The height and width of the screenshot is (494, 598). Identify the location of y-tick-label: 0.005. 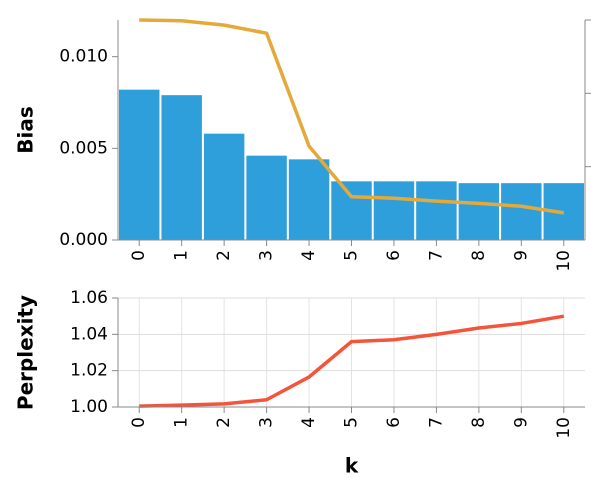
(83, 148).